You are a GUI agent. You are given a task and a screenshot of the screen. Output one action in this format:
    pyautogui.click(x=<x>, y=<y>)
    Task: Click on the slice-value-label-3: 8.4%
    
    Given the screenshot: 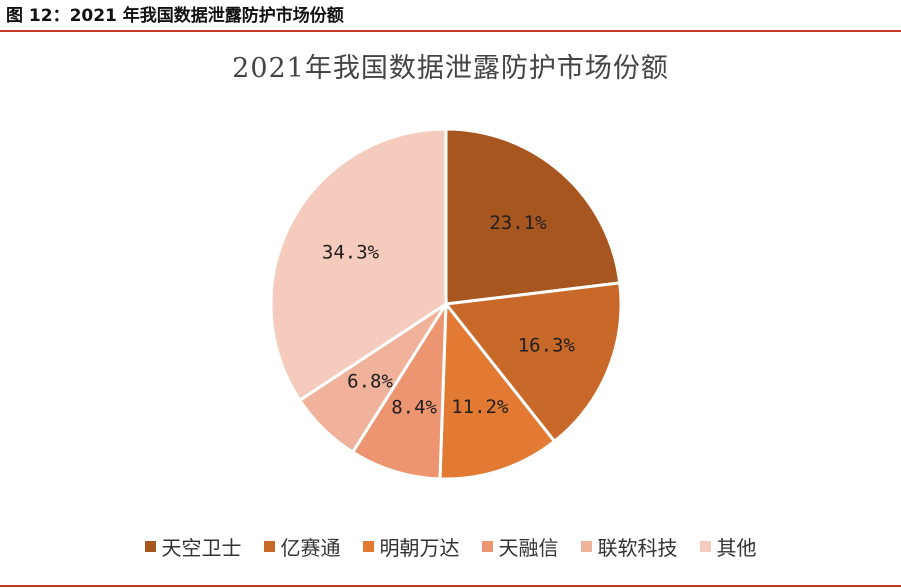 What is the action you would take?
    pyautogui.click(x=414, y=408)
    